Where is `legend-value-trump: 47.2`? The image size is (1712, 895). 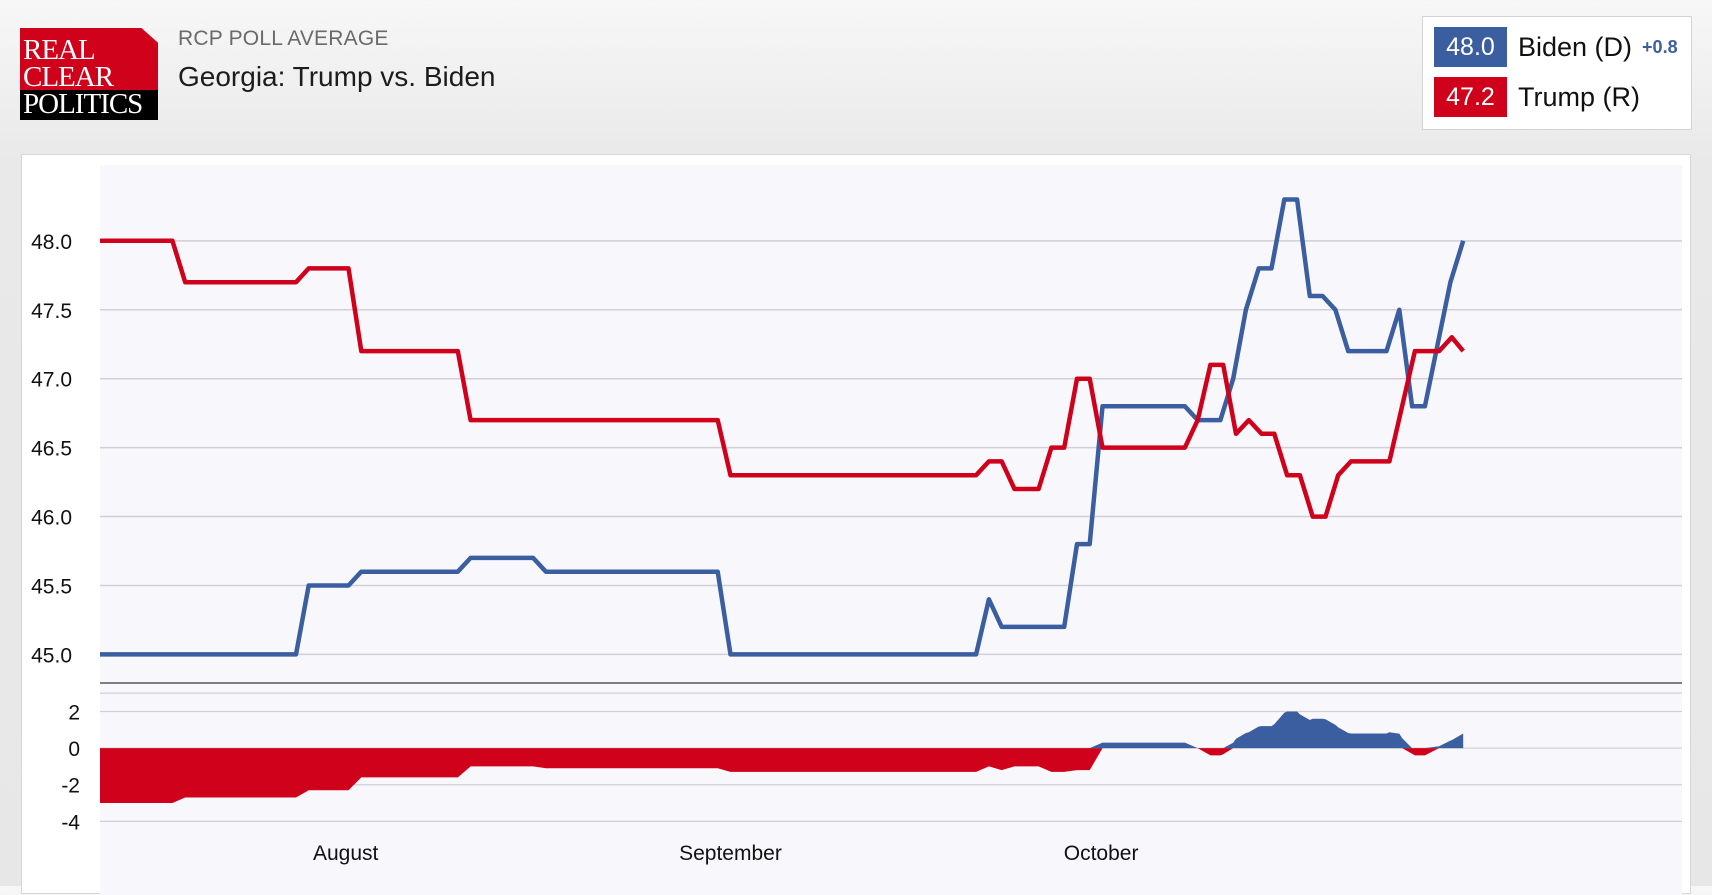 legend-value-trump: 47.2 is located at coordinates (1470, 97).